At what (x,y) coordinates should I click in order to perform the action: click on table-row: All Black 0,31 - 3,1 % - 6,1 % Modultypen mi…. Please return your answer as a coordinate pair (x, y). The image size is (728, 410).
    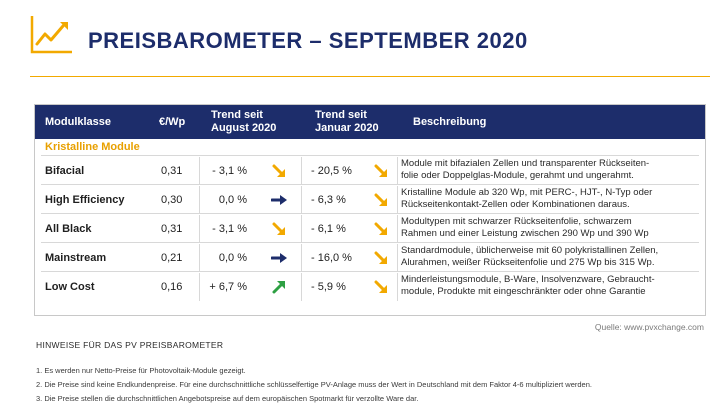
    Looking at the image, I should click on (370, 229).